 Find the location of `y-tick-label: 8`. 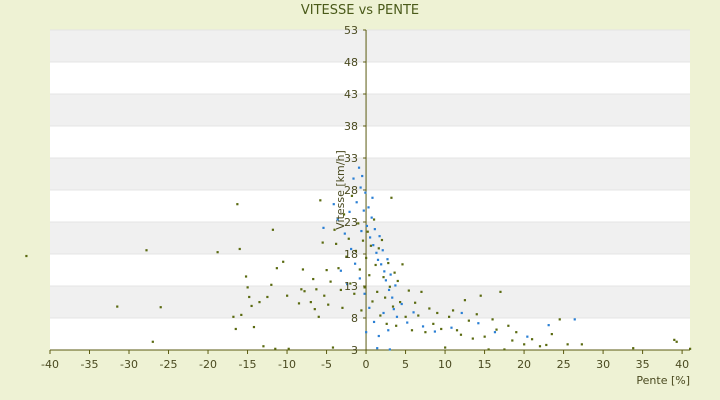

y-tick-label: 8 is located at coordinates (354, 318).